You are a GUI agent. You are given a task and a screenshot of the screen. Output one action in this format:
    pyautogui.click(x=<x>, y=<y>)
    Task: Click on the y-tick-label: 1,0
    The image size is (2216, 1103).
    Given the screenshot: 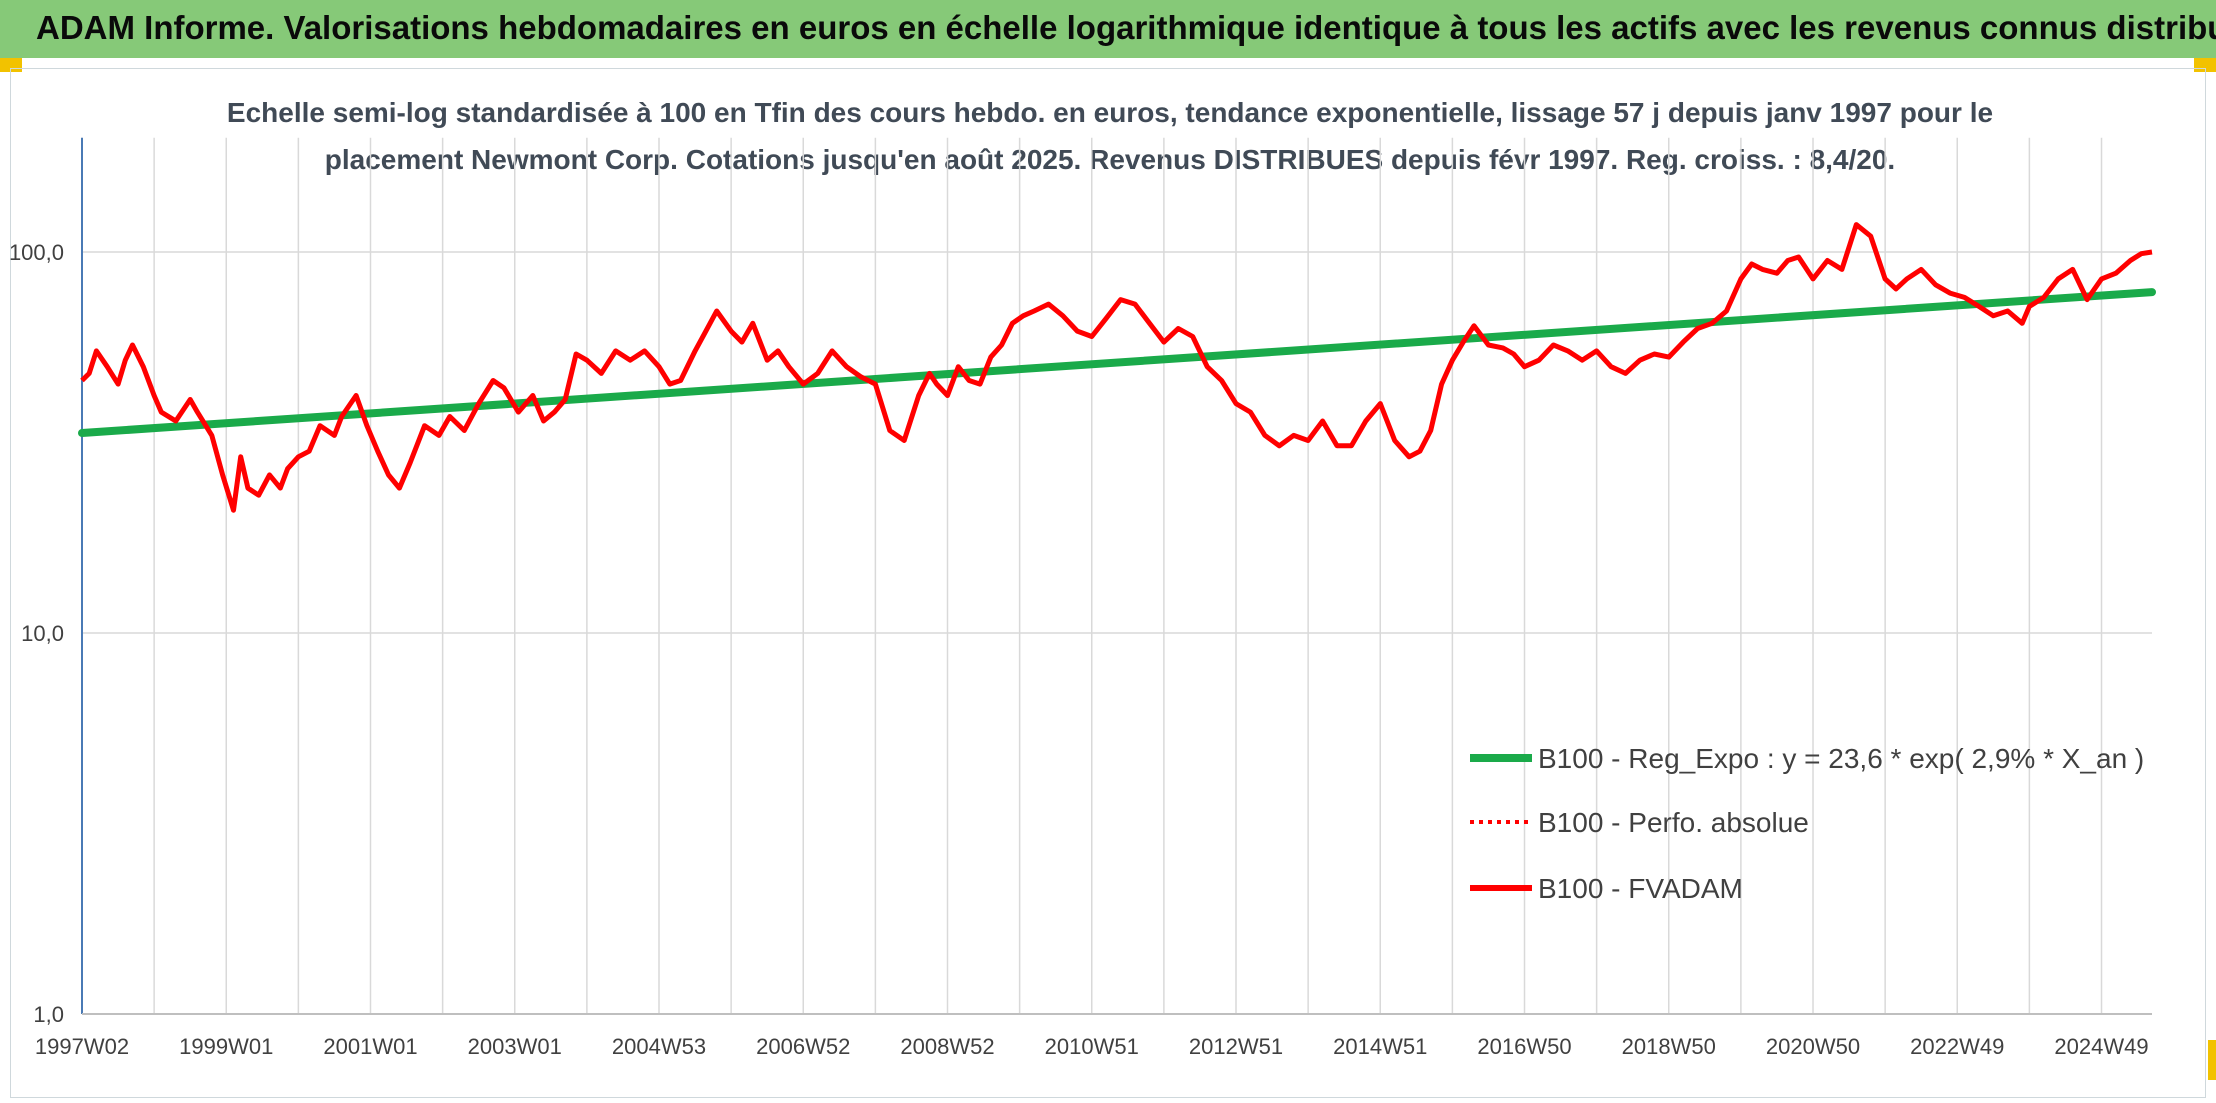 What is the action you would take?
    pyautogui.click(x=48, y=1014)
    